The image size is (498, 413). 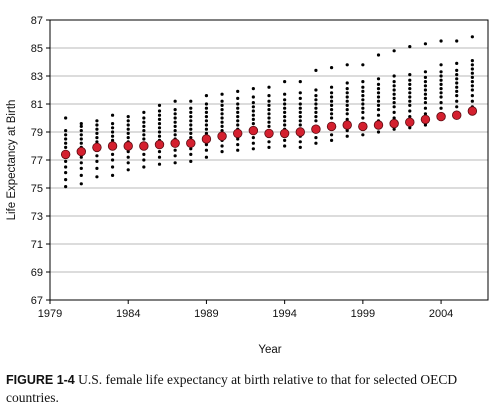 What do you see at coordinates (363, 314) in the screenshot?
I see `x-tick-label: 1999` at bounding box center [363, 314].